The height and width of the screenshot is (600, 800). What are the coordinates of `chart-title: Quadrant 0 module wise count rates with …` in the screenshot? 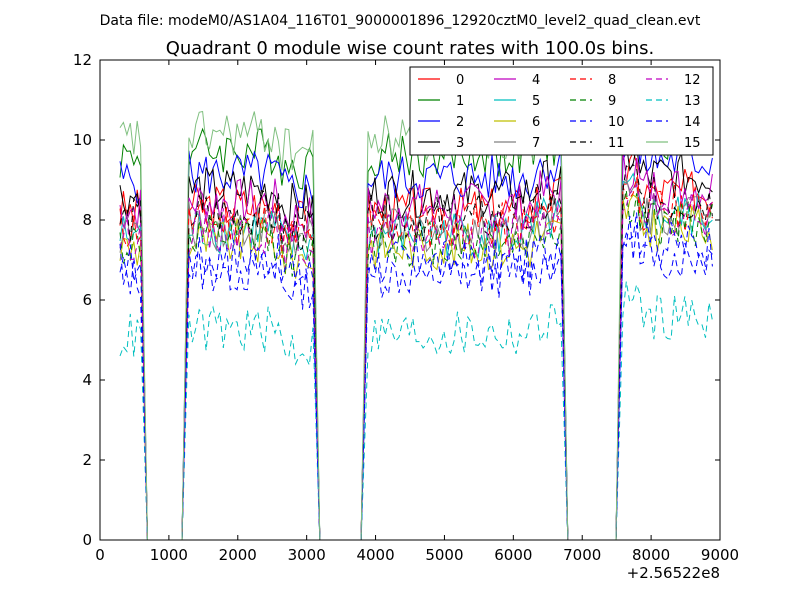 It's located at (410, 48).